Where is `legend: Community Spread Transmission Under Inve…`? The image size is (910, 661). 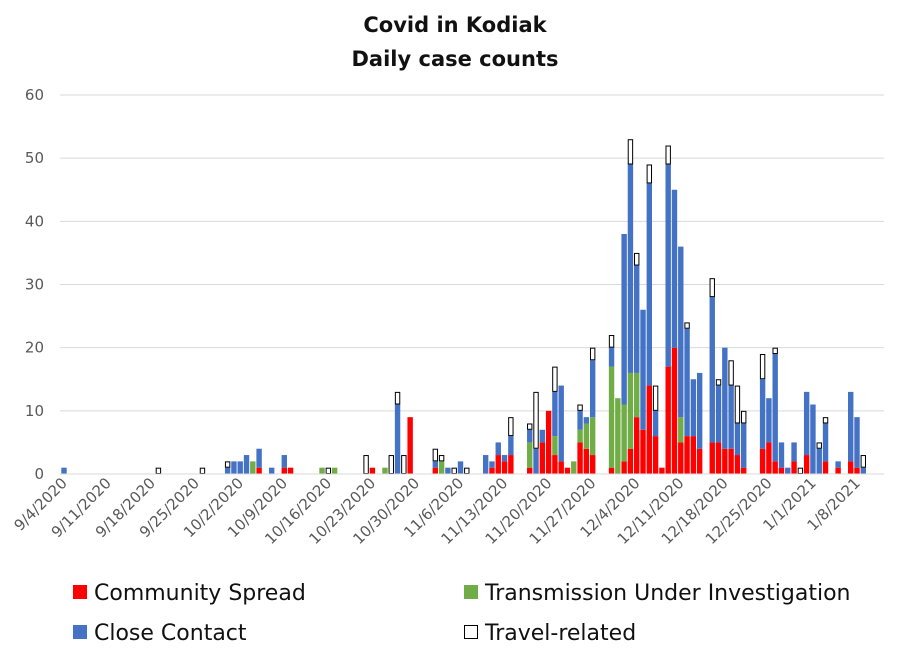 legend: Community Spread Transmission Under Inve… is located at coordinates (461, 613).